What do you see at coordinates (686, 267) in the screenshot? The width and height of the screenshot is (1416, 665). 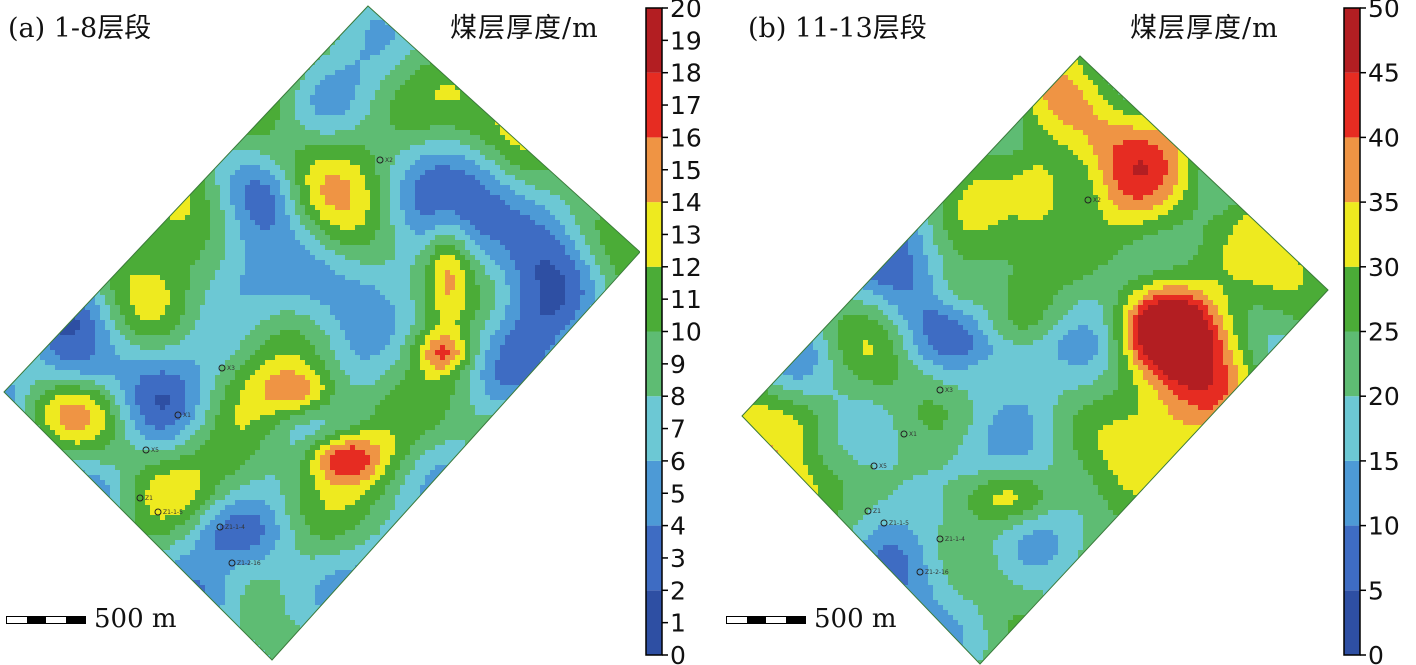 I see `colorbar-tick-label: 12` at bounding box center [686, 267].